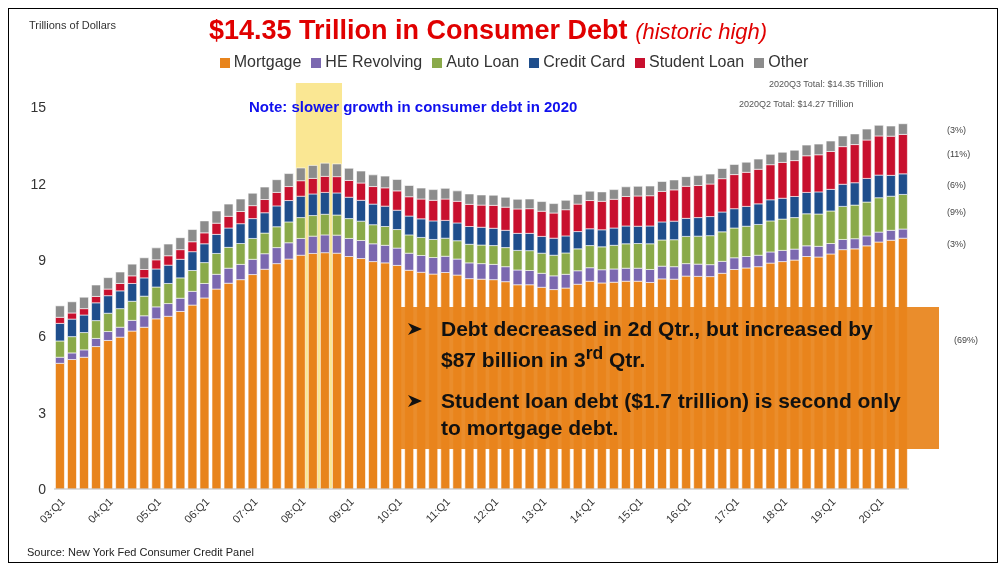 This screenshot has height=568, width=1005. Describe the element at coordinates (584, 61) in the screenshot. I see `legend-label: Credit Card` at that location.